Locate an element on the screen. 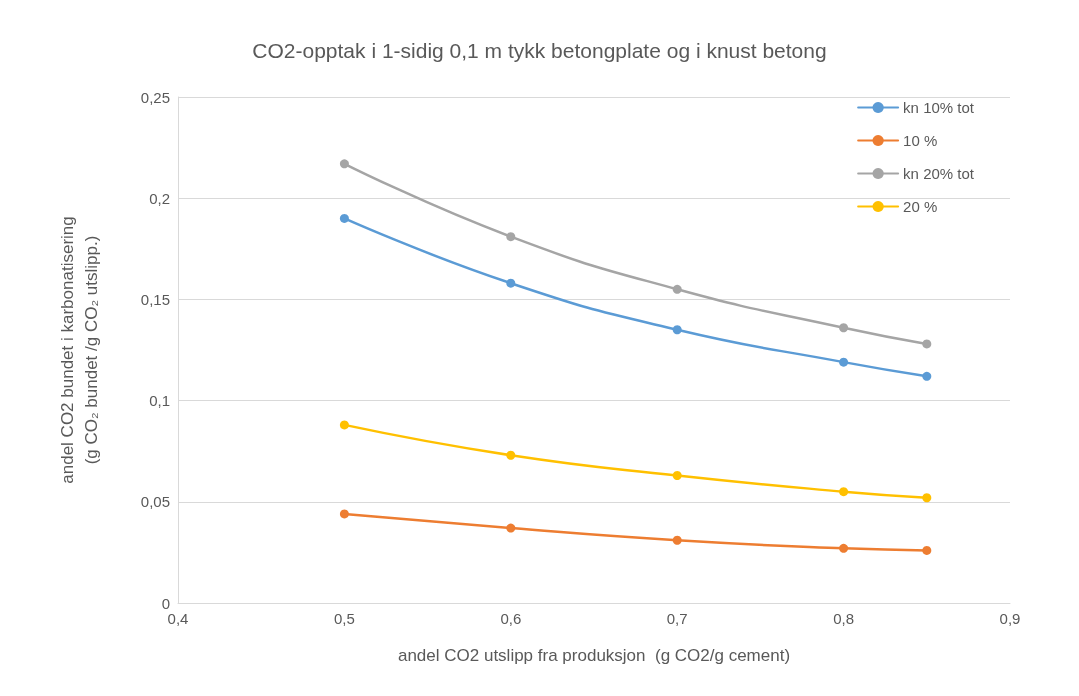 Image resolution: width=1079 pixels, height=696 pixels. y-tick-label: 0,2 is located at coordinates (159, 198).